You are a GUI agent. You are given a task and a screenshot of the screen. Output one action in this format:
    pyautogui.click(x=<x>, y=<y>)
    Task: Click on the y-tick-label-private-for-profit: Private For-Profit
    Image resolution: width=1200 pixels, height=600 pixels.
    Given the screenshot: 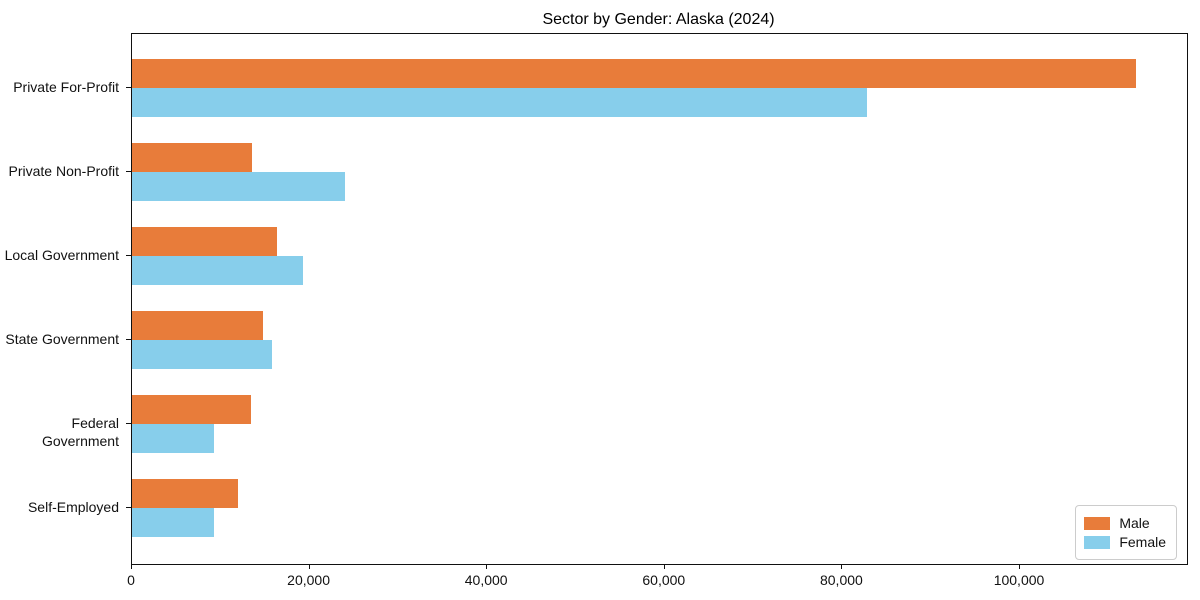 What is the action you would take?
    pyautogui.click(x=66, y=87)
    